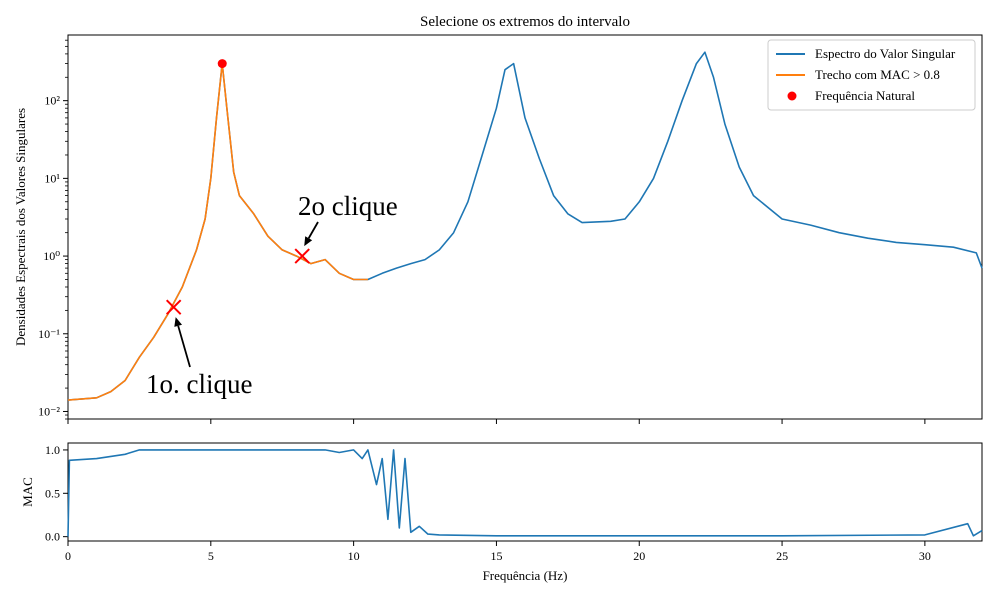  Describe the element at coordinates (354, 556) in the screenshot. I see `bottom-x-tick-label: 10` at that location.